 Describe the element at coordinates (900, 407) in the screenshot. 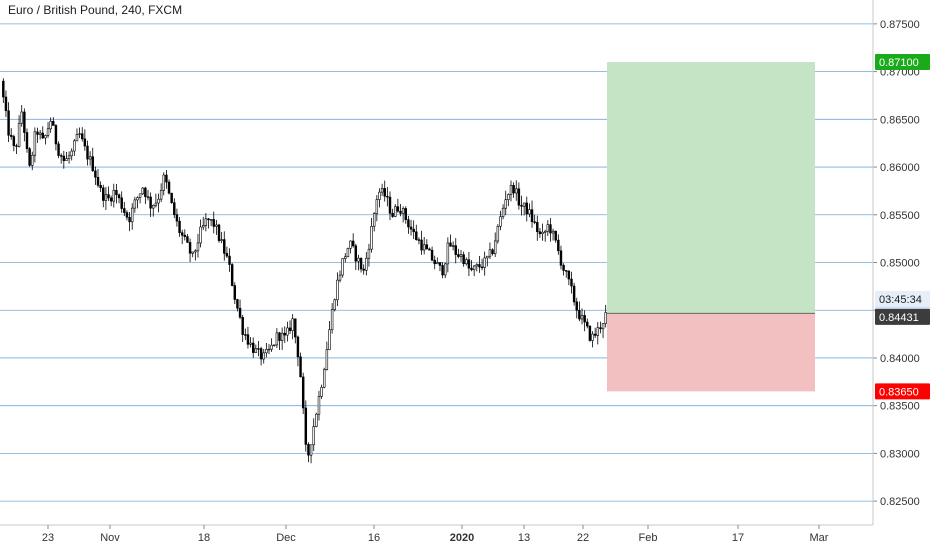

I see `price-tick-label: 0.83500` at that location.